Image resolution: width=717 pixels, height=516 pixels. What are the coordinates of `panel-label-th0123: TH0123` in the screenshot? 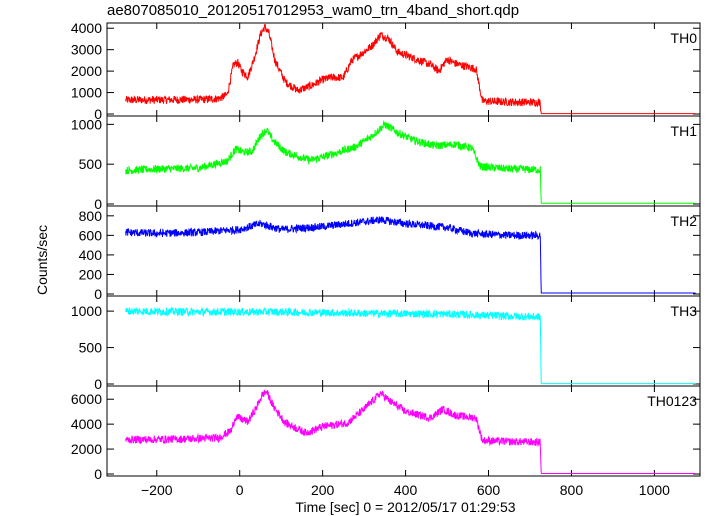 It's located at (672, 401).